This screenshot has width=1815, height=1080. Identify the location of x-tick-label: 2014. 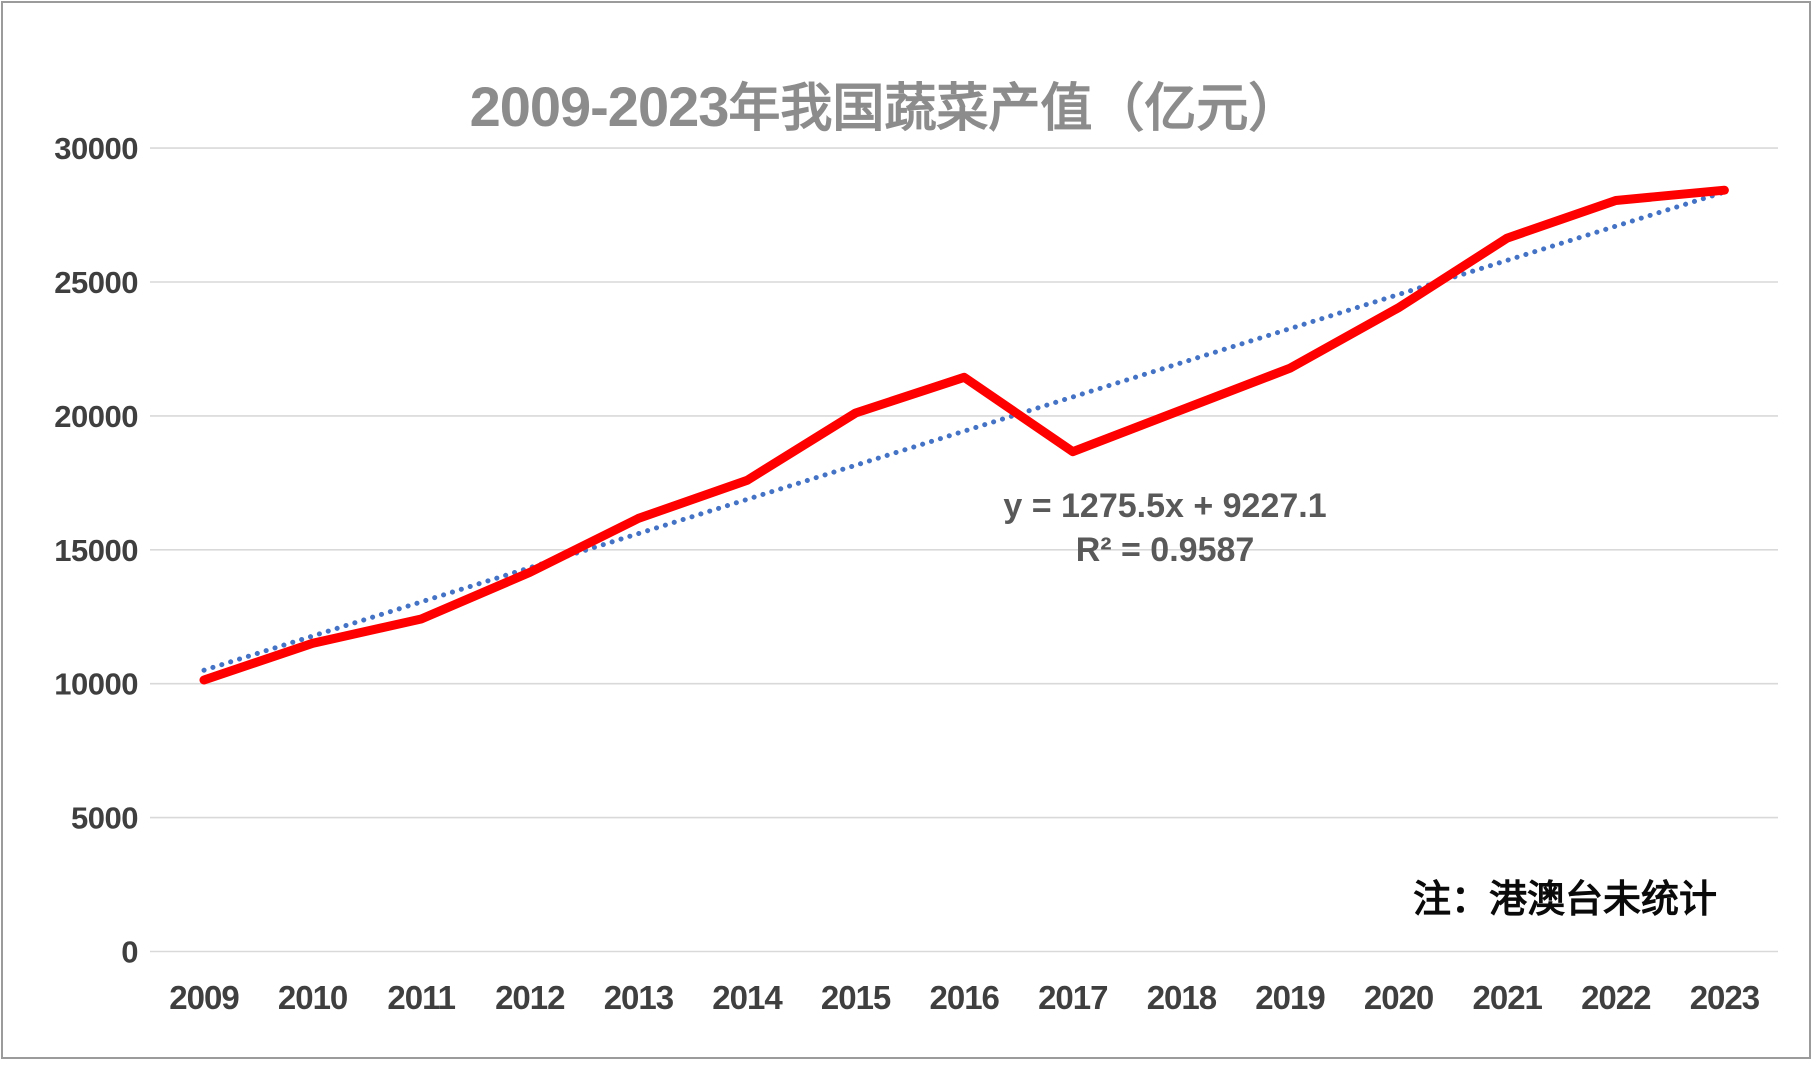
(747, 997).